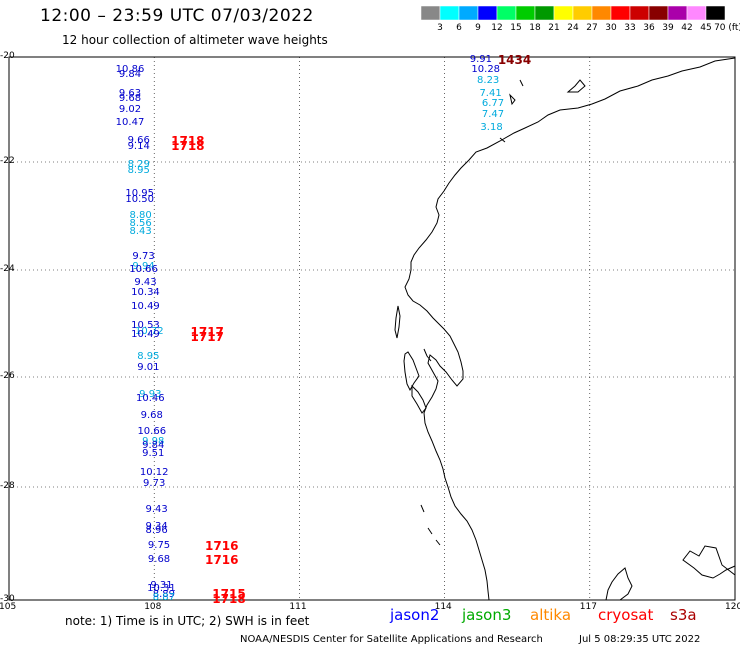 The width and height of the screenshot is (740, 650). I want to click on wave-height-value: 9.91, so click(481, 59).